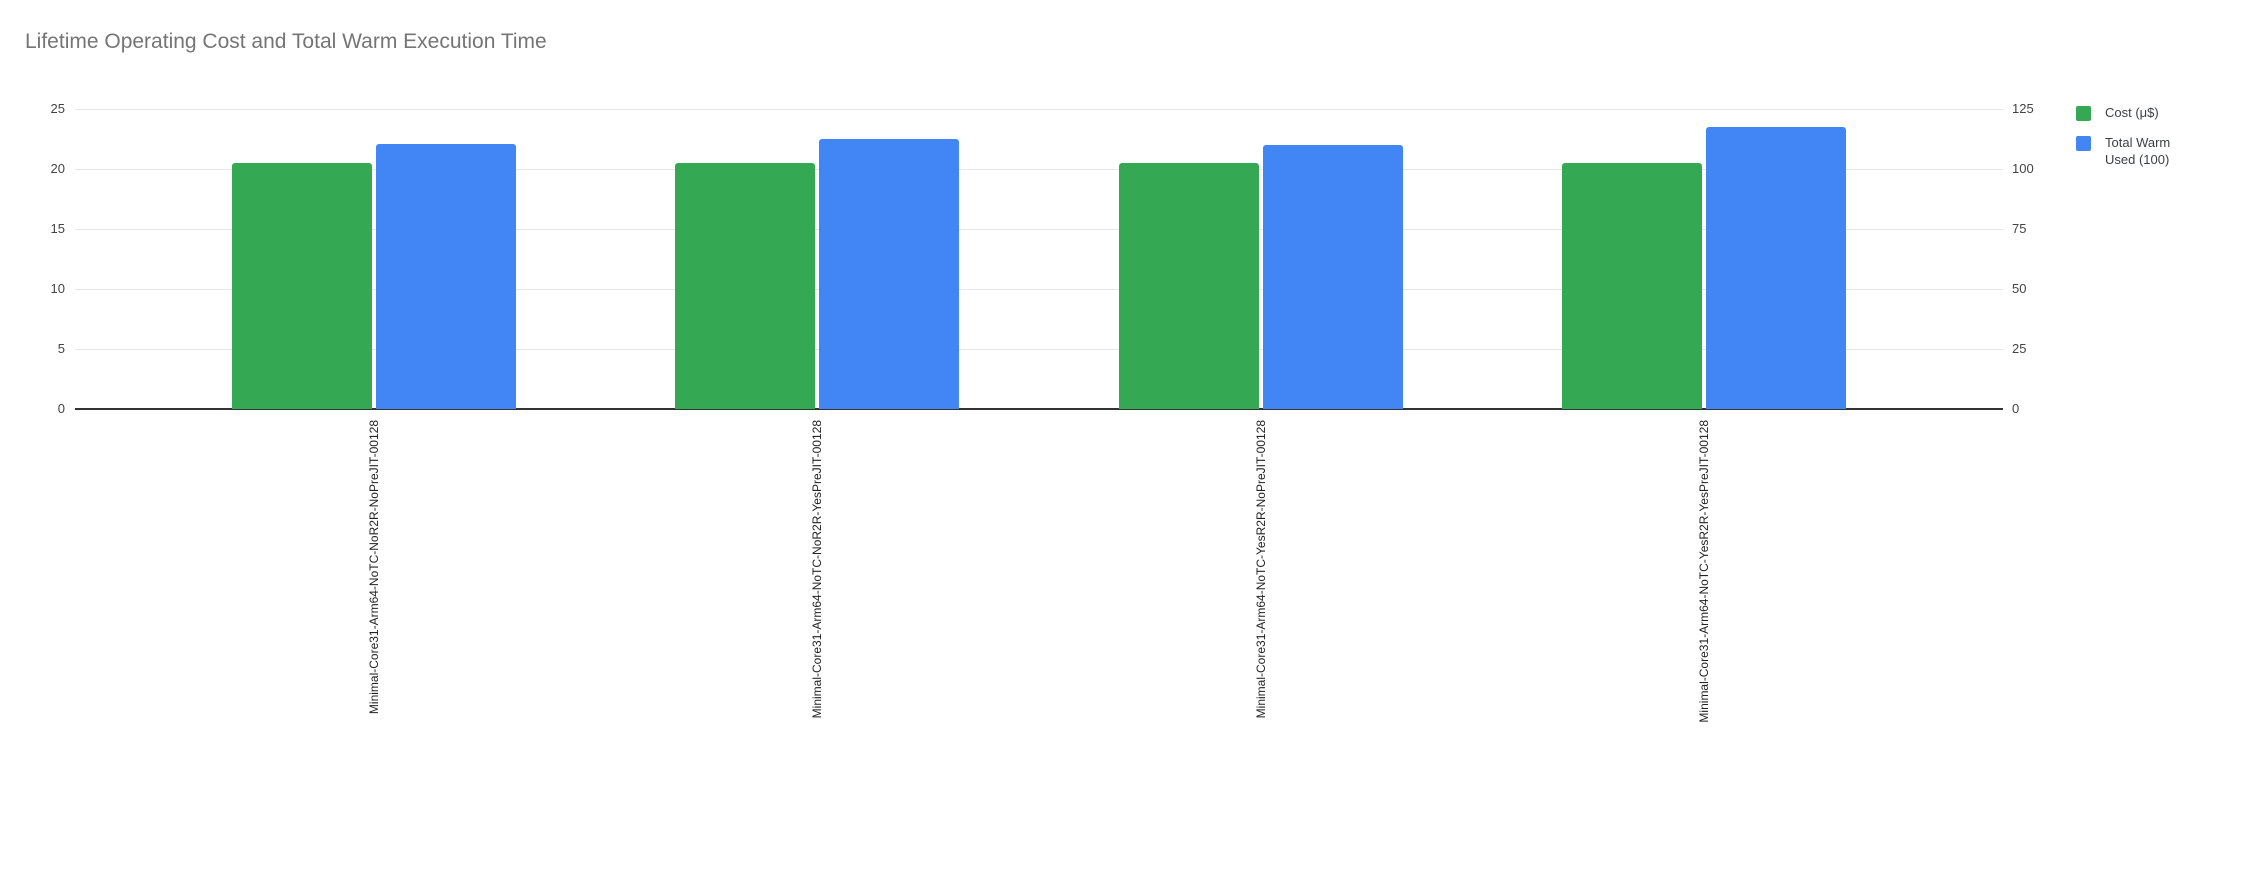  Describe the element at coordinates (2019, 288) in the screenshot. I see `right-axis-tick-label: 50` at that location.